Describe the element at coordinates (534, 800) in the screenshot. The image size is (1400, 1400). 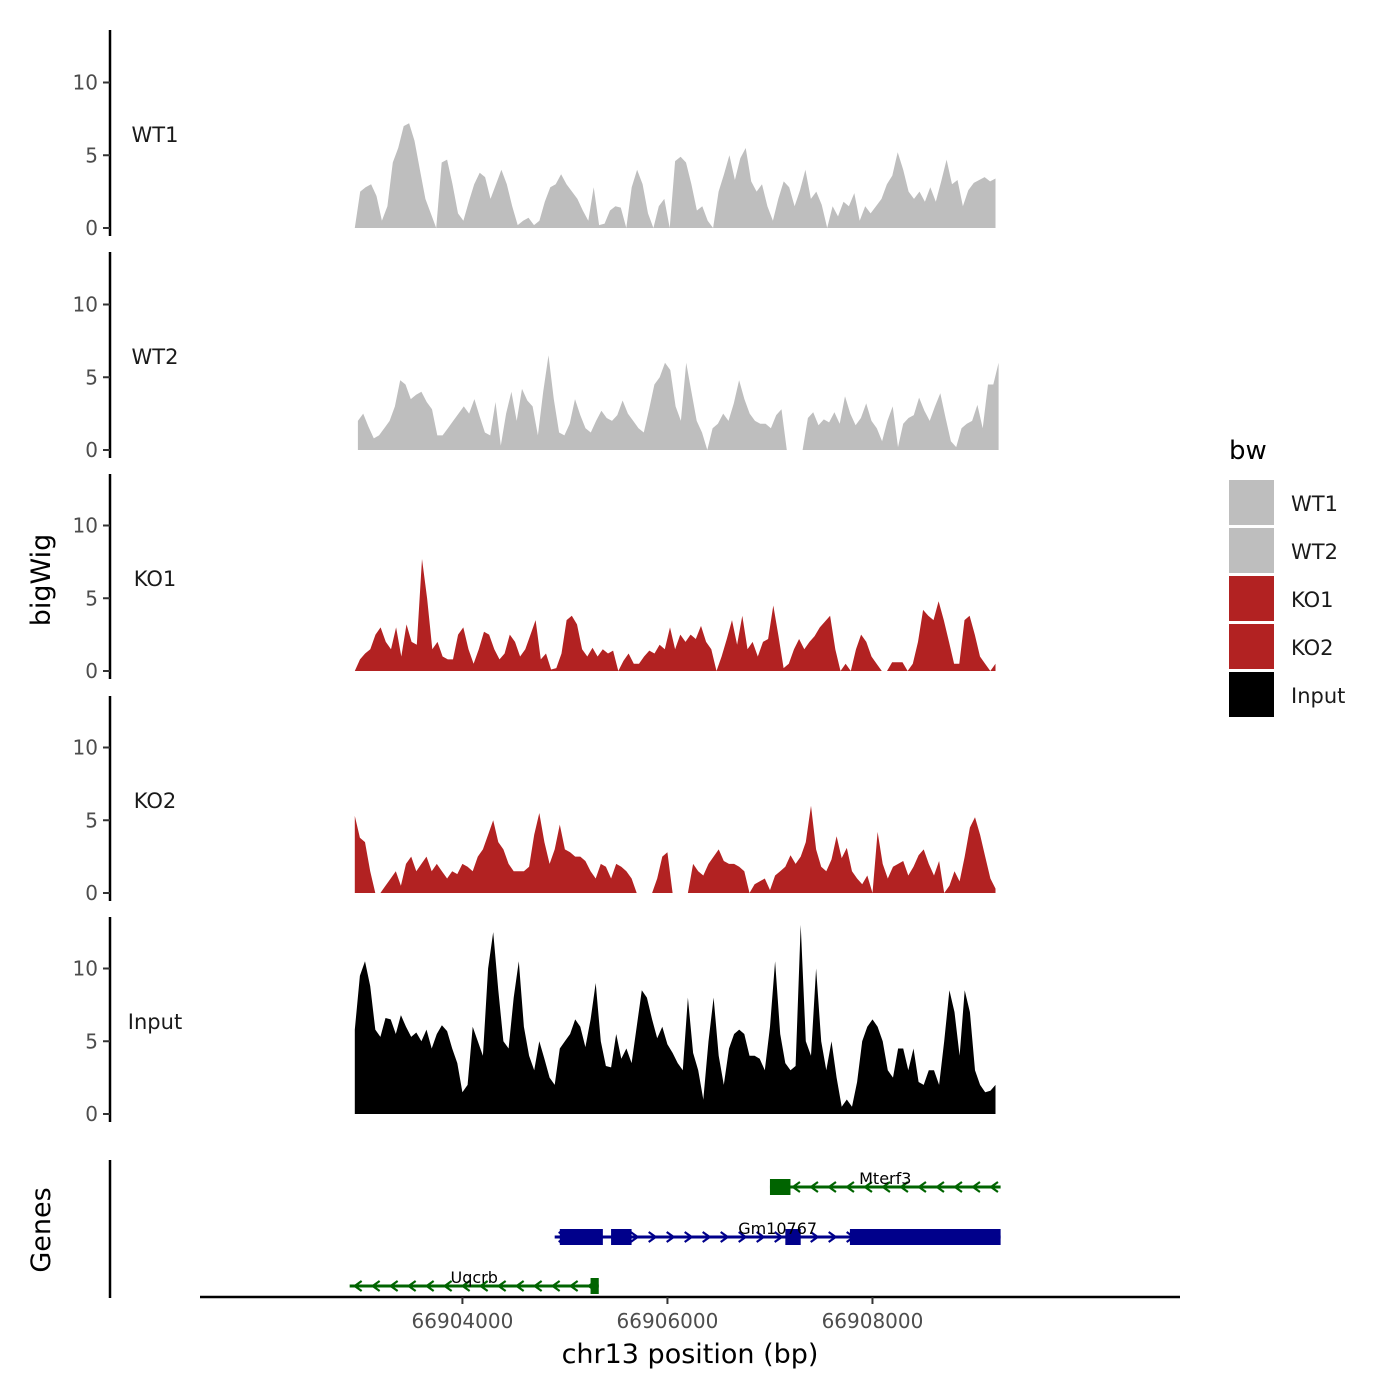
I see `track-ko2: 0 5 10 KO2` at that location.